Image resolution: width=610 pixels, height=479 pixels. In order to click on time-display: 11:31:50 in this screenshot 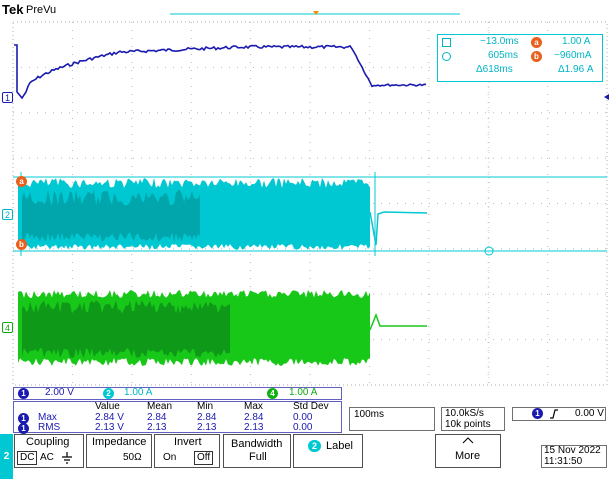, I will do `click(563, 461)`.